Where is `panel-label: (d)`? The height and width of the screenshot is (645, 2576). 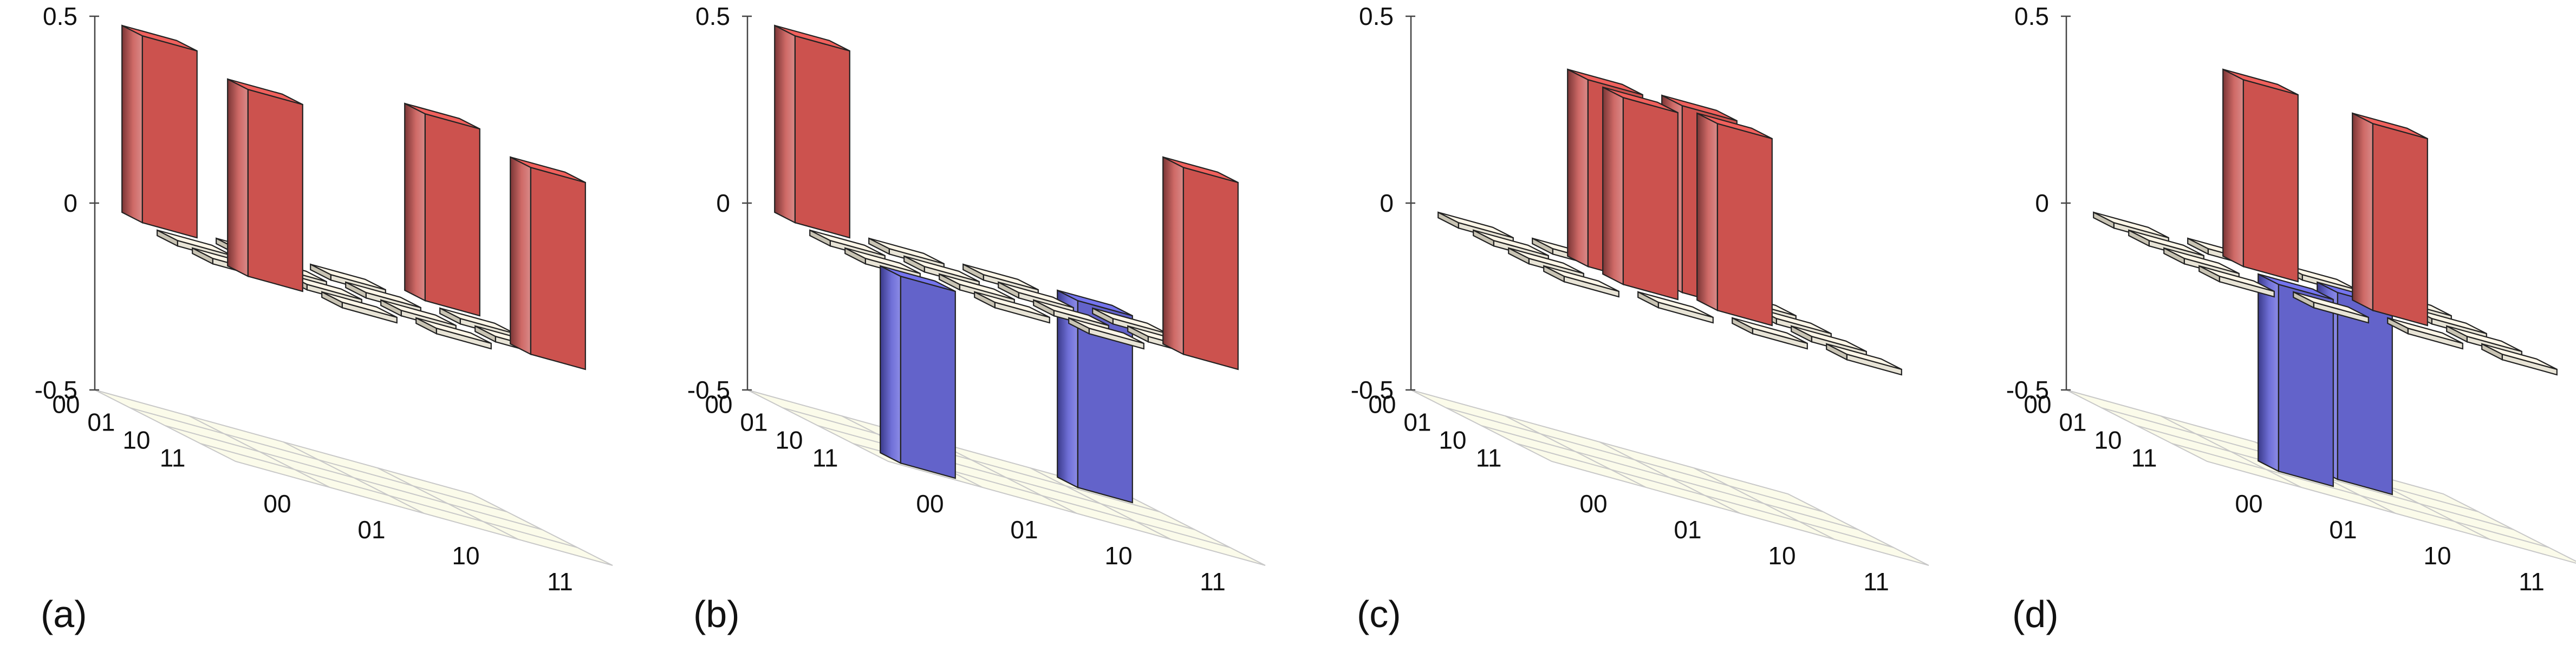
panel-label: (d) is located at coordinates (2035, 614).